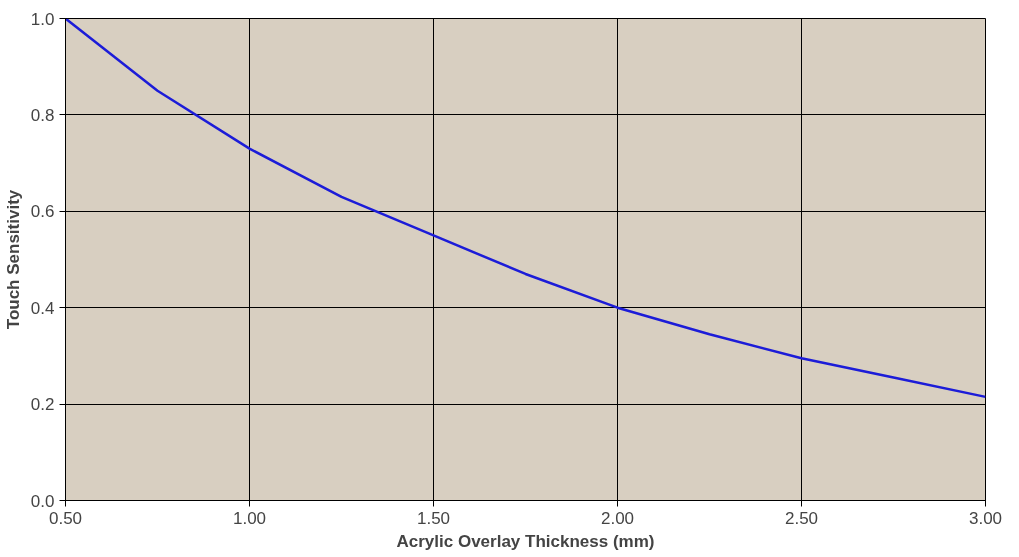  Describe the element at coordinates (42, 115) in the screenshot. I see `y-tick-label: 0.8` at that location.